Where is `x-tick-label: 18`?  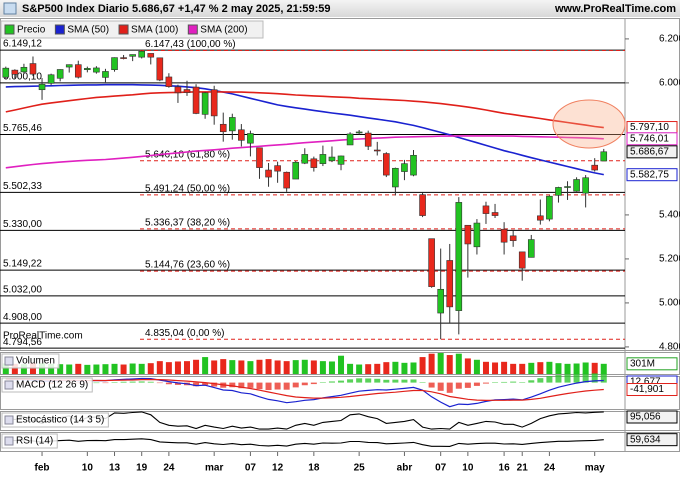 x-tick-label: 18 is located at coordinates (314, 468).